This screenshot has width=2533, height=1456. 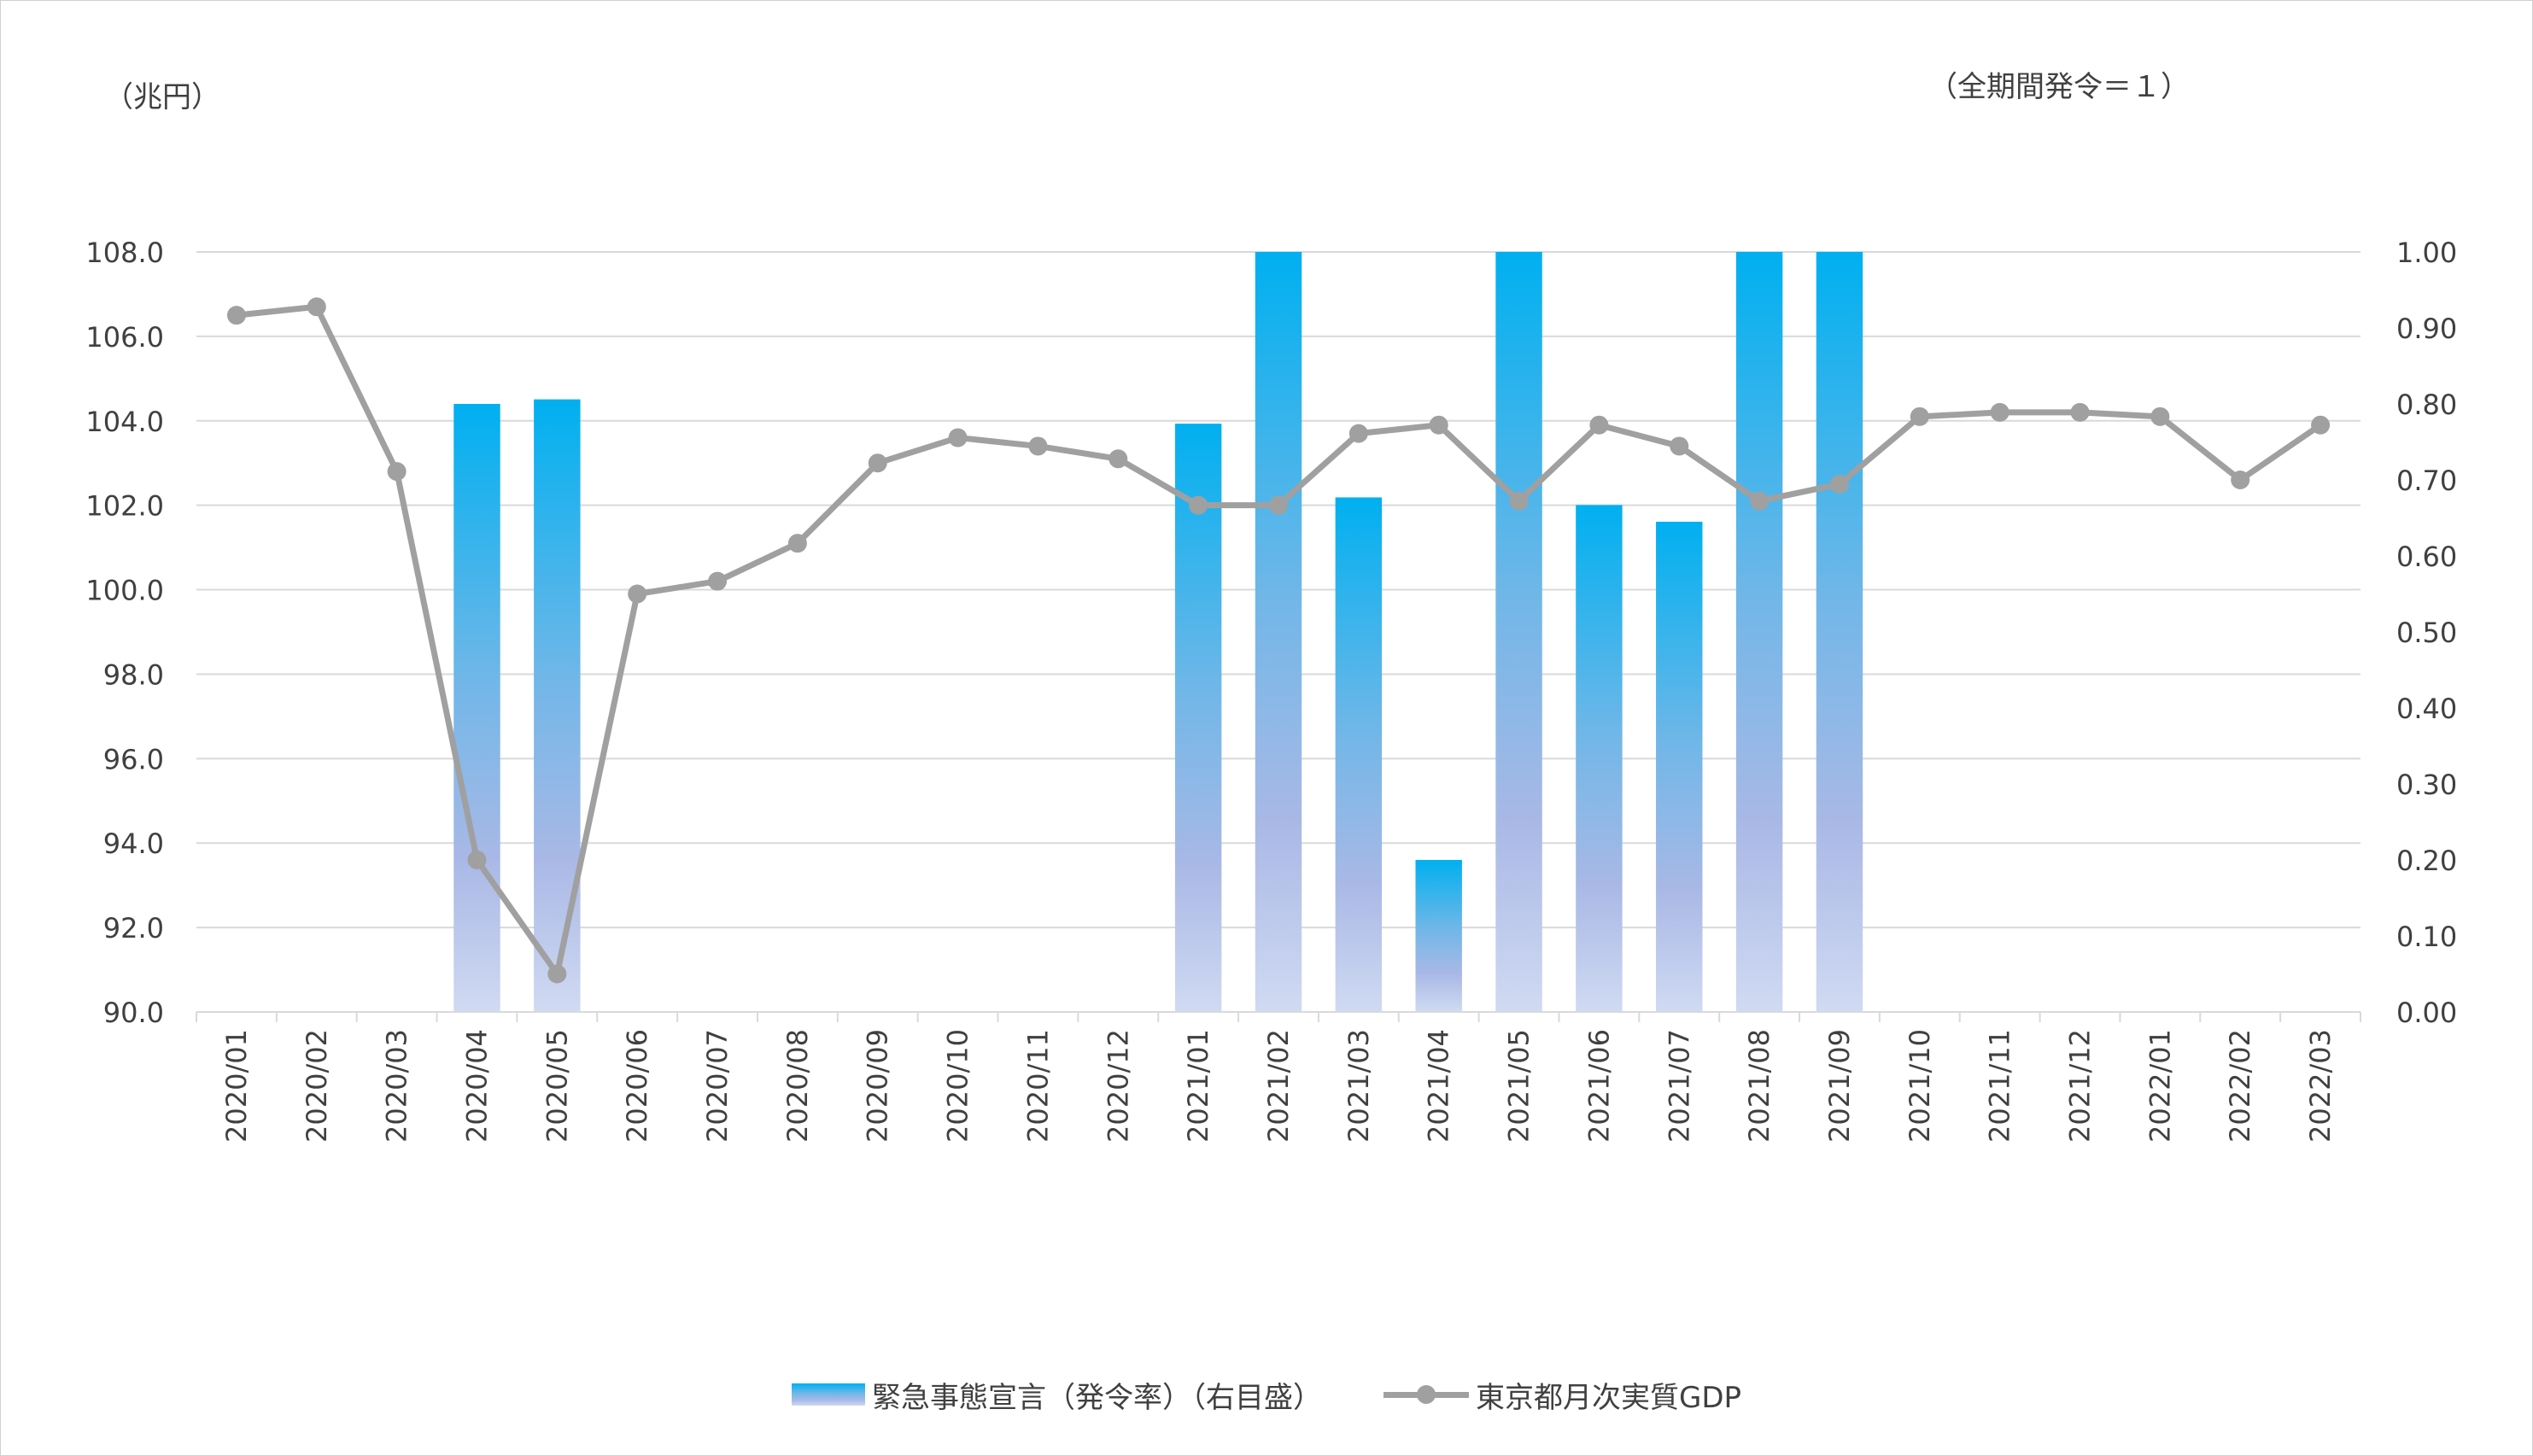 What do you see at coordinates (2240, 1086) in the screenshot?
I see `x-tick-label: 2022/02` at bounding box center [2240, 1086].